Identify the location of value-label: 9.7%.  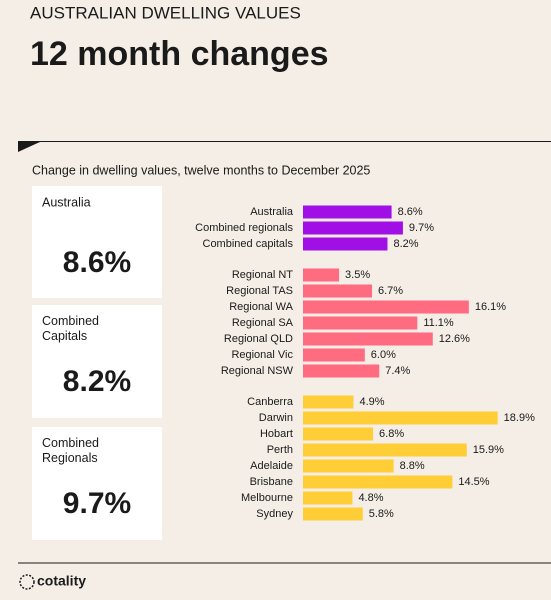
(421, 228).